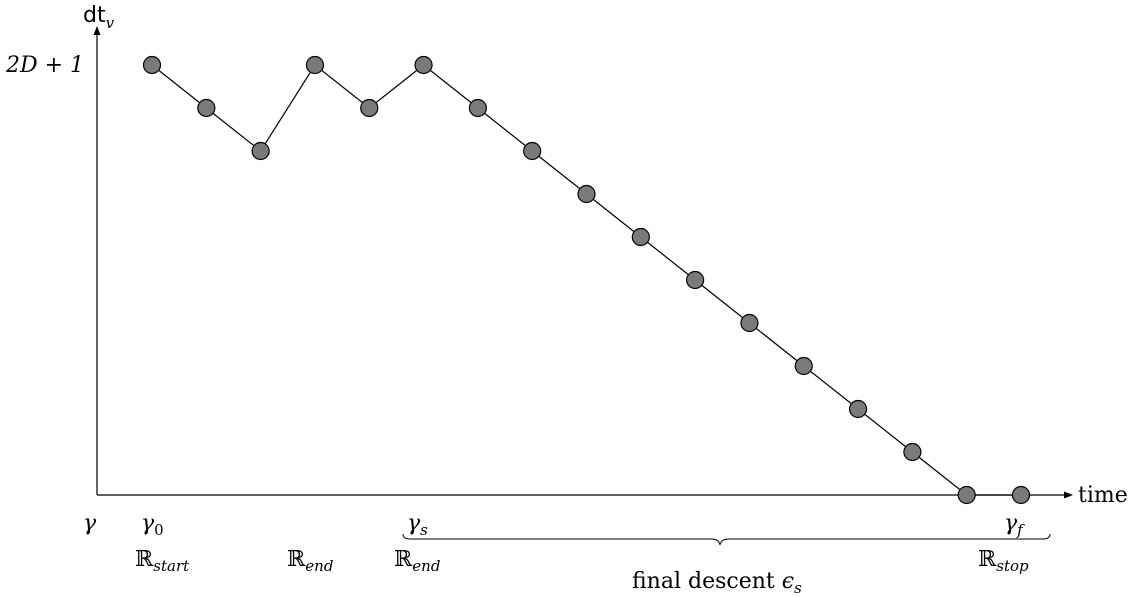 The height and width of the screenshot is (597, 1143). What do you see at coordinates (44, 65) in the screenshot?
I see `y-tick-label: 2D + 1` at bounding box center [44, 65].